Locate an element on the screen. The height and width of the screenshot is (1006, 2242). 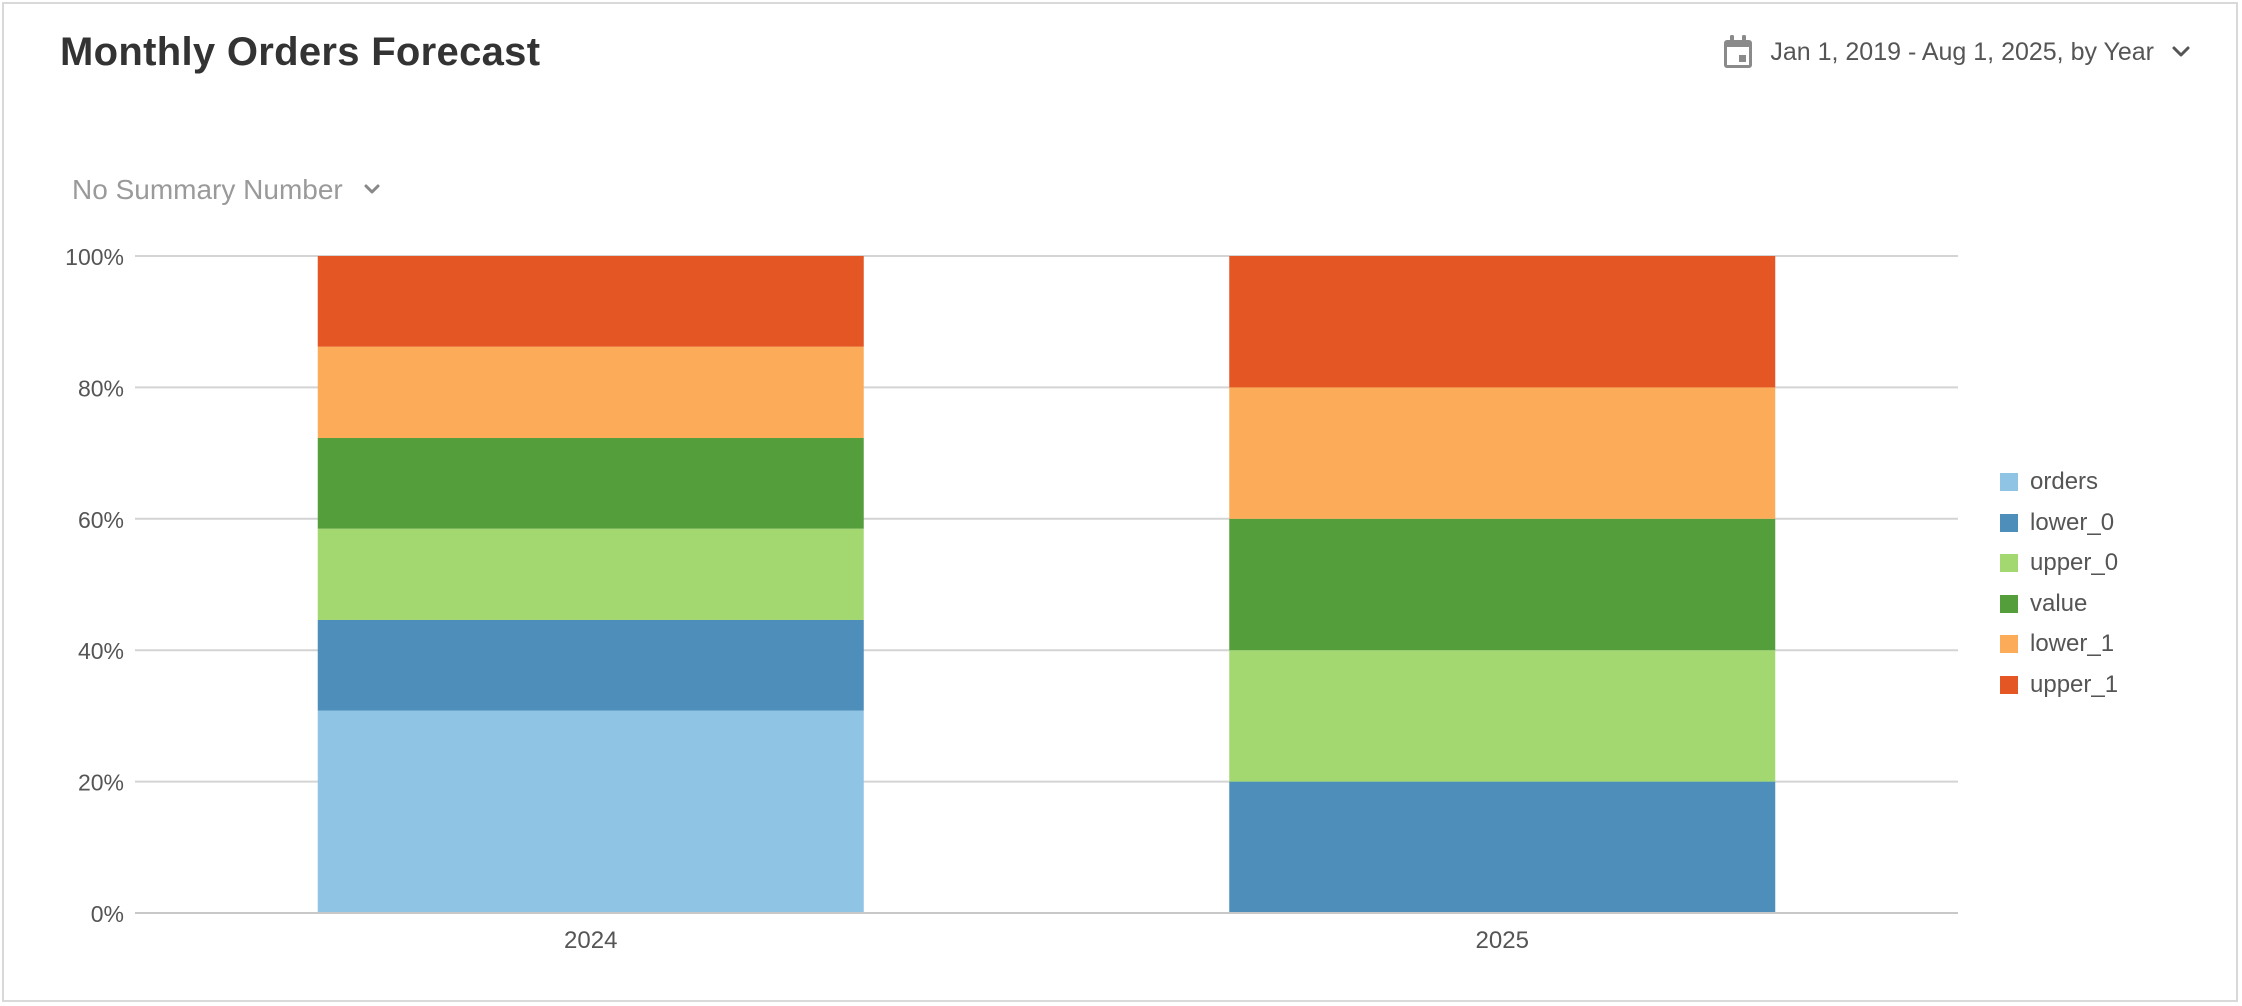
bar-segment-value-2024 is located at coordinates (590, 483).